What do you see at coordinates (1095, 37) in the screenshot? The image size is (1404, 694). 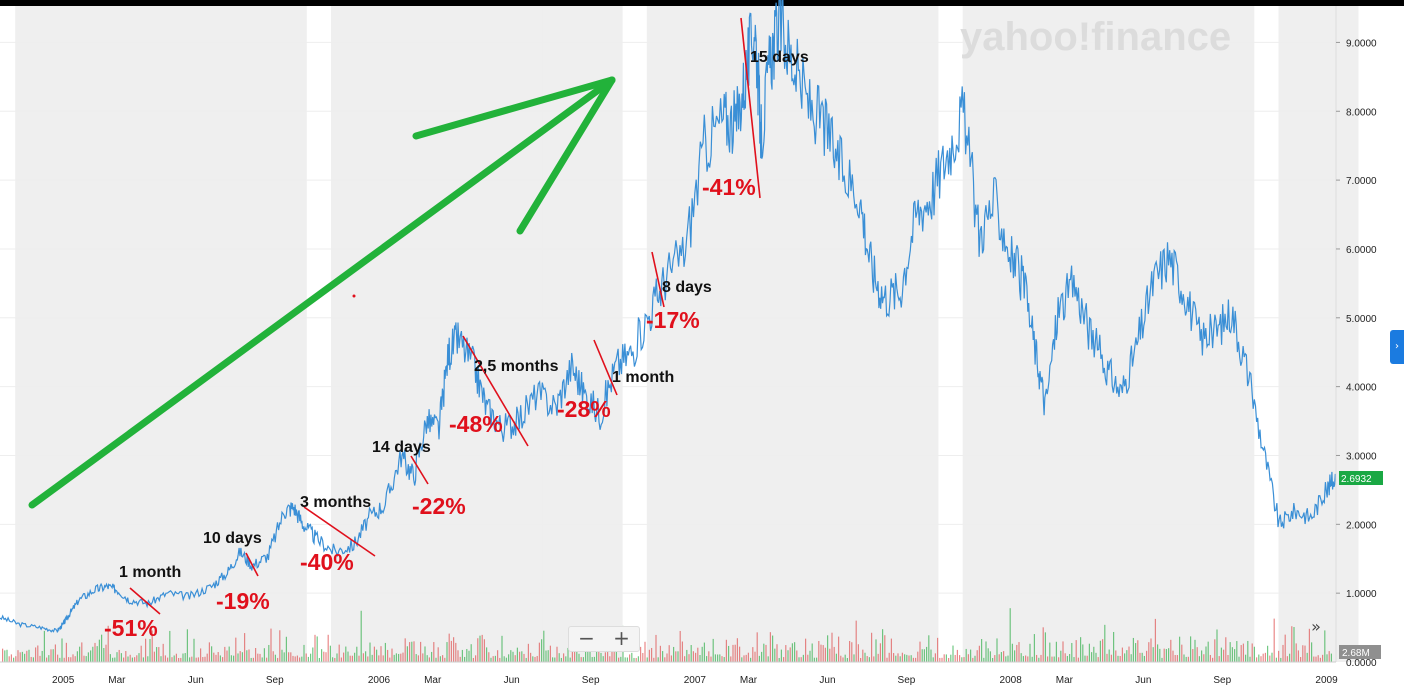 I see `yahoo-finance-logo: yahoo!finance` at bounding box center [1095, 37].